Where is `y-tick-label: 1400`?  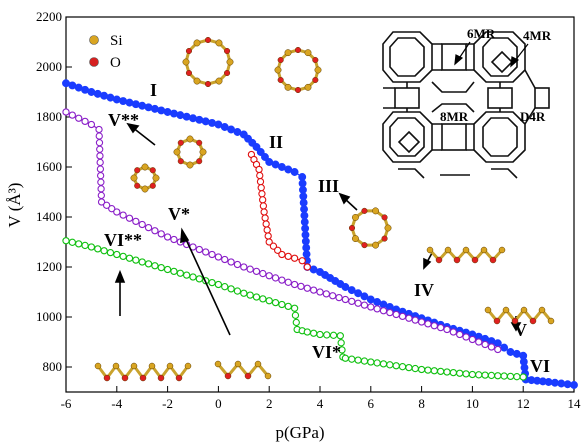 y-tick-label: 1400 is located at coordinates (49, 216).